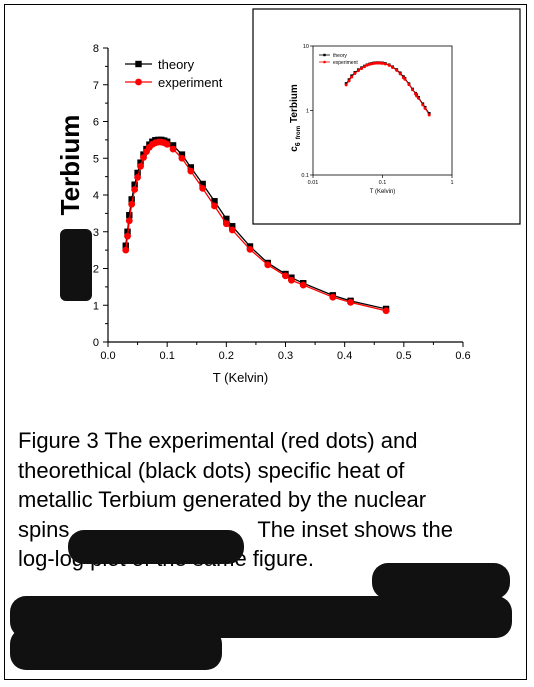 This screenshot has height=687, width=534. What do you see at coordinates (295, 118) in the screenshot?
I see `inset-y-axis-label: c6fromTerbium` at bounding box center [295, 118].